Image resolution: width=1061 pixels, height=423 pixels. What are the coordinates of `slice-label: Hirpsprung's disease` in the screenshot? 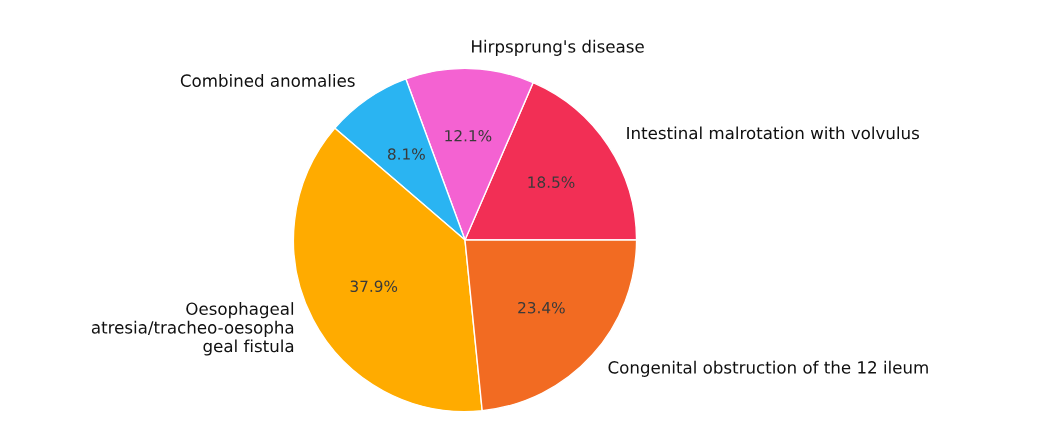 It's located at (558, 47).